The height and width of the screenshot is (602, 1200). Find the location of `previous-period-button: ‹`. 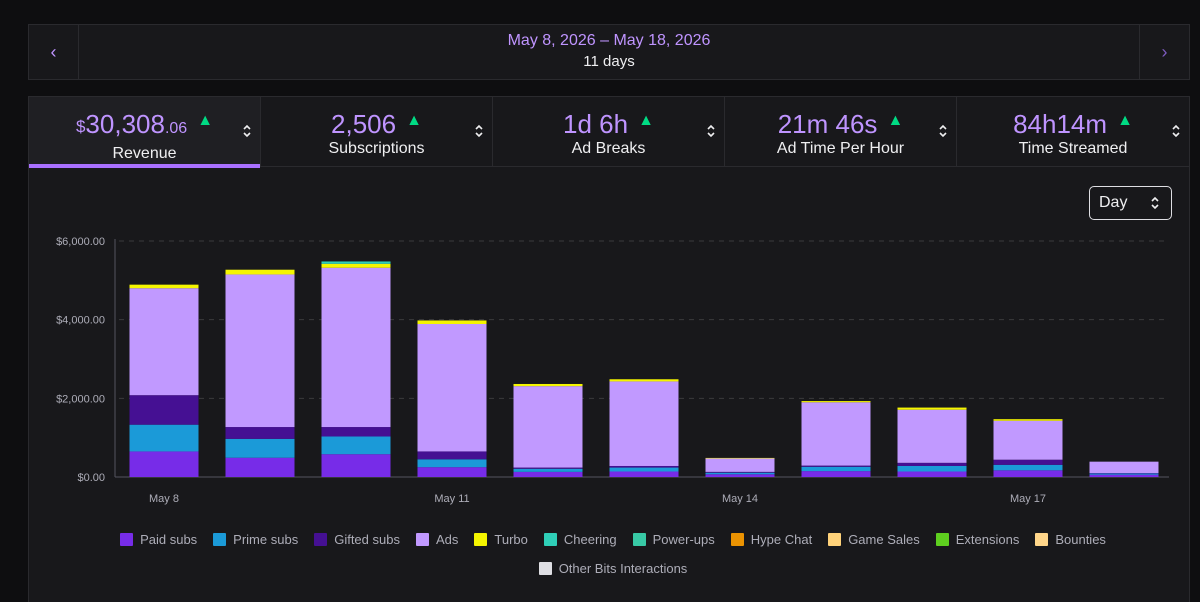

previous-period-button: ‹ is located at coordinates (54, 52).